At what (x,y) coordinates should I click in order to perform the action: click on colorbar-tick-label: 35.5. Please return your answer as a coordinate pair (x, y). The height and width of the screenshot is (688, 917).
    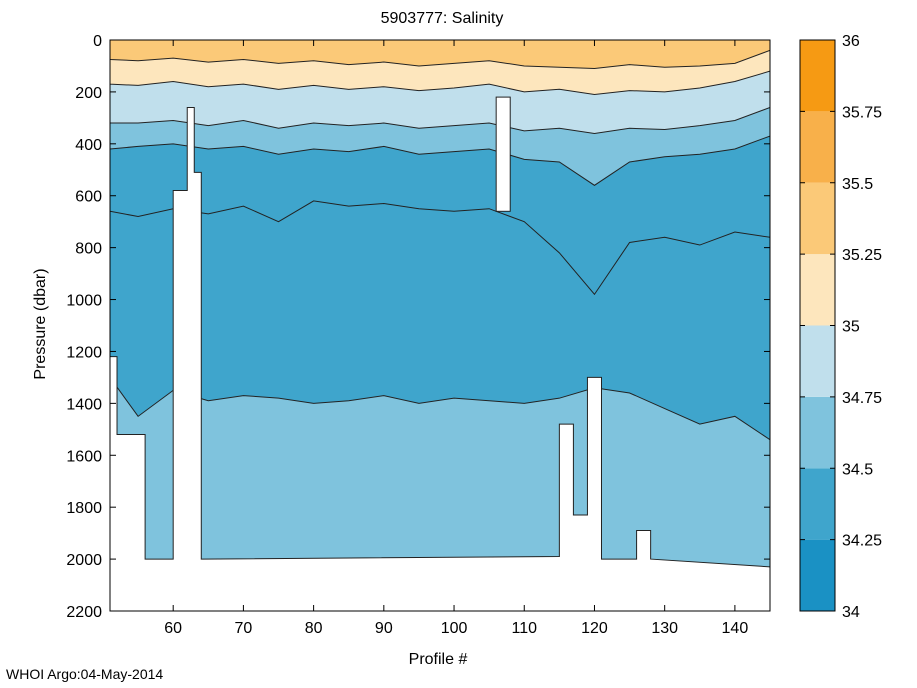
    Looking at the image, I should click on (857, 184).